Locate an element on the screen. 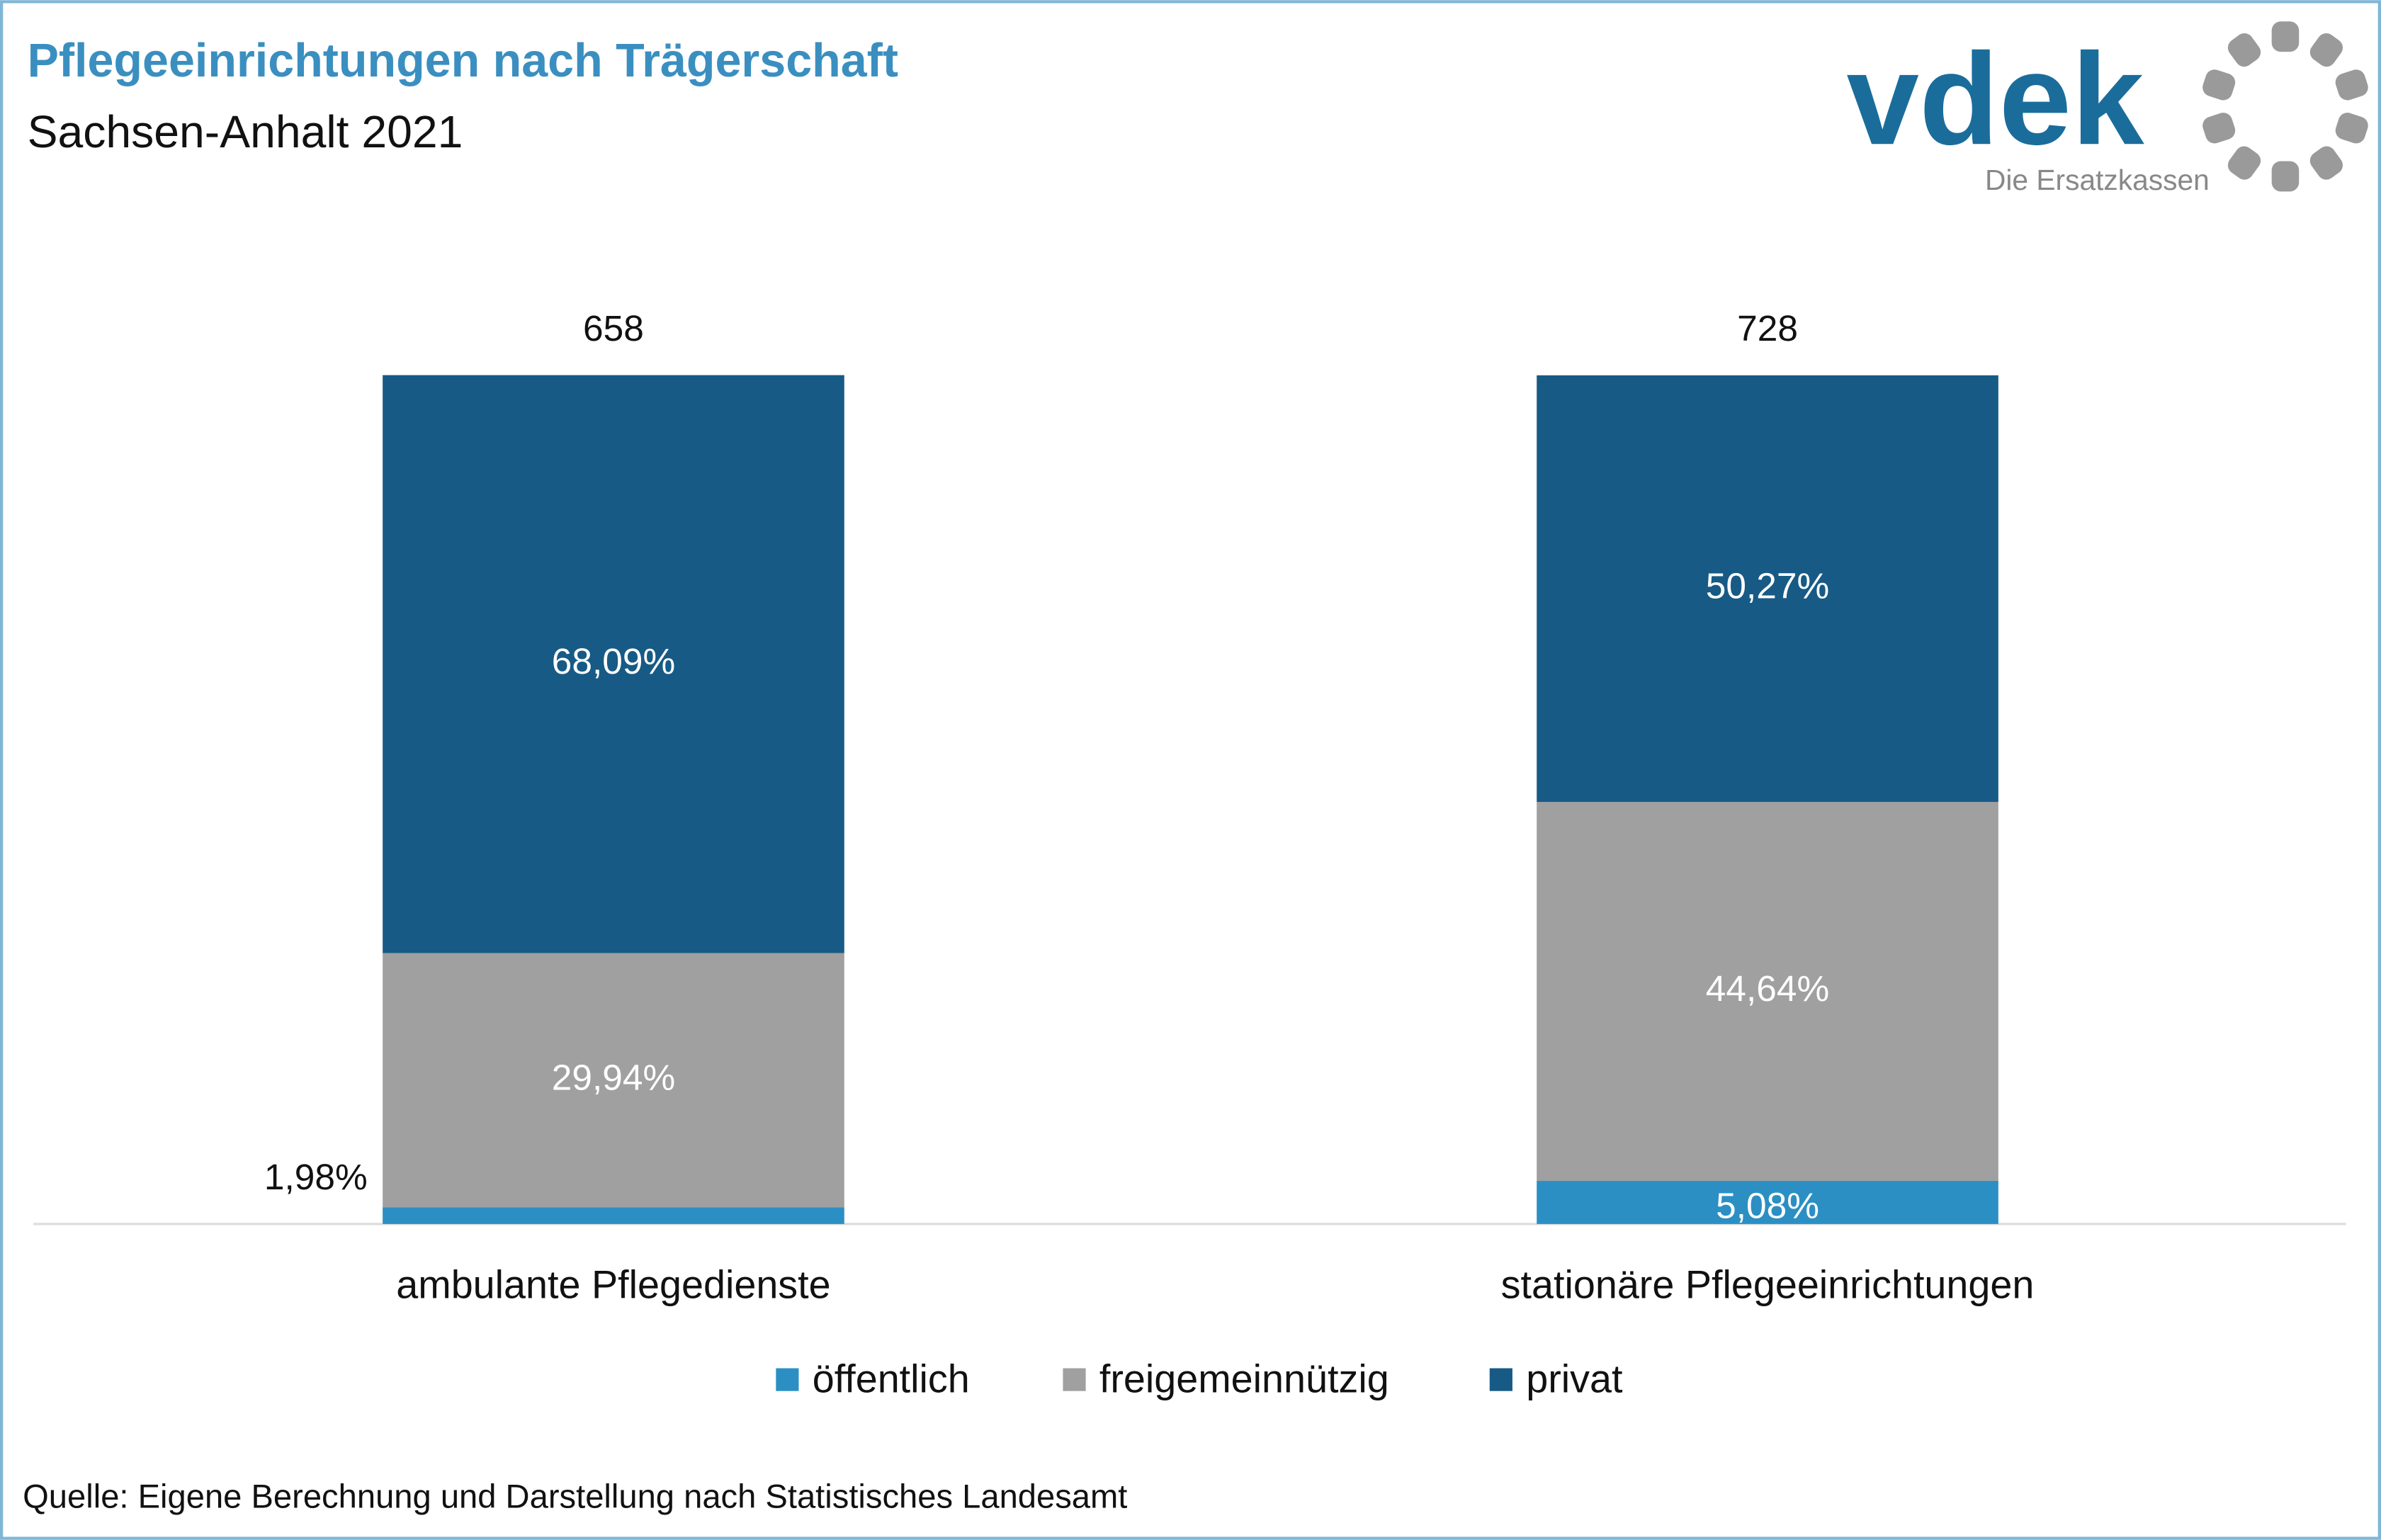 This screenshot has width=2381, height=1540. data-label: 68,09% is located at coordinates (613, 660).